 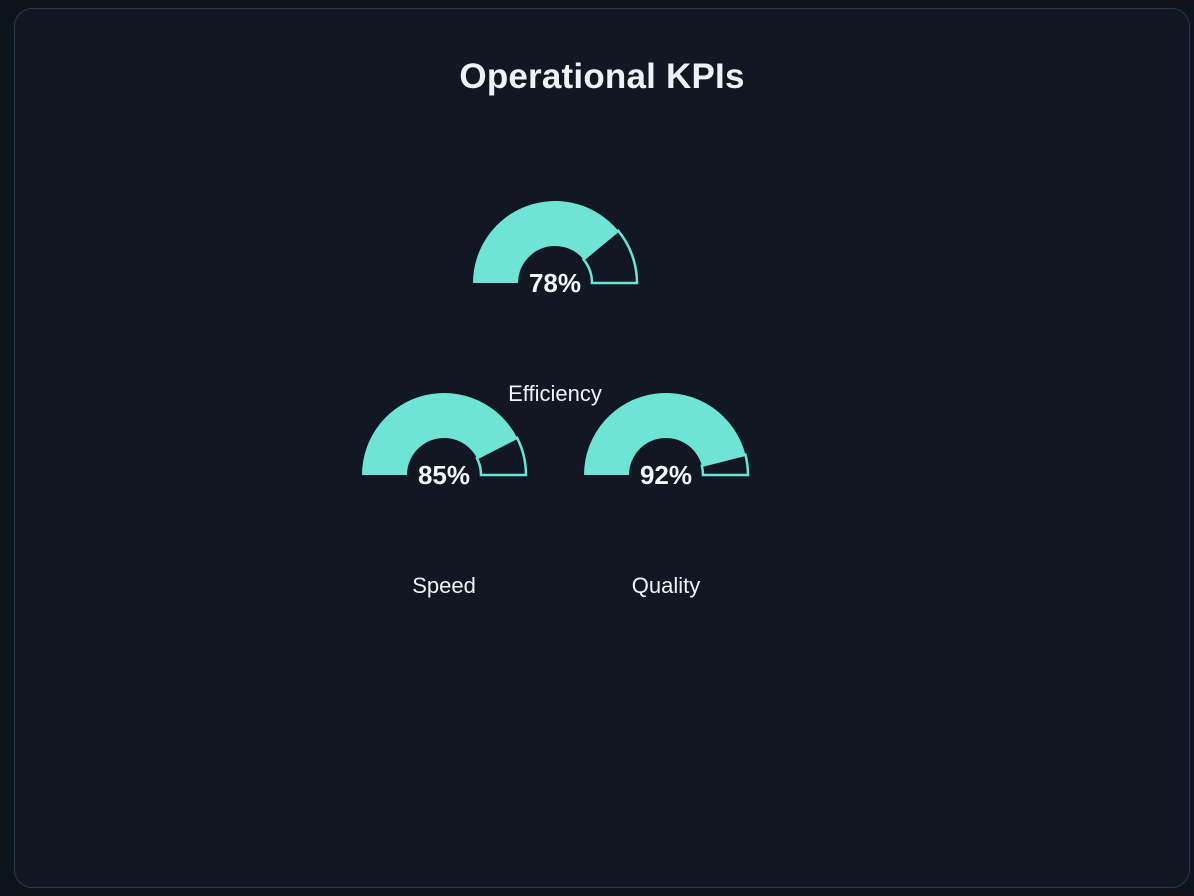 What do you see at coordinates (602, 76) in the screenshot?
I see `chart-title: Operational KPIs` at bounding box center [602, 76].